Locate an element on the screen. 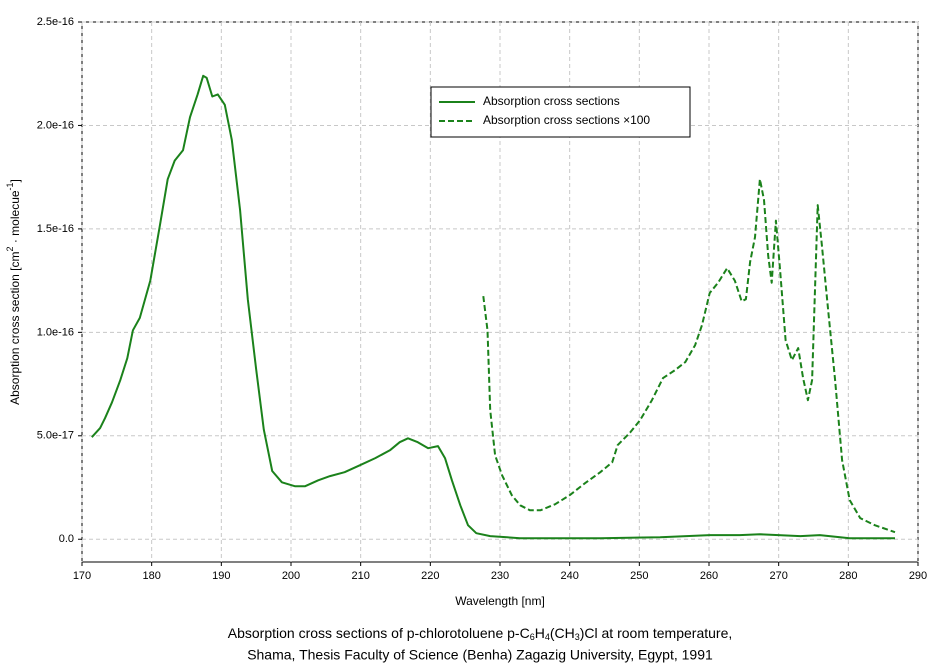  x-tick-label: 200 is located at coordinates (291, 576).